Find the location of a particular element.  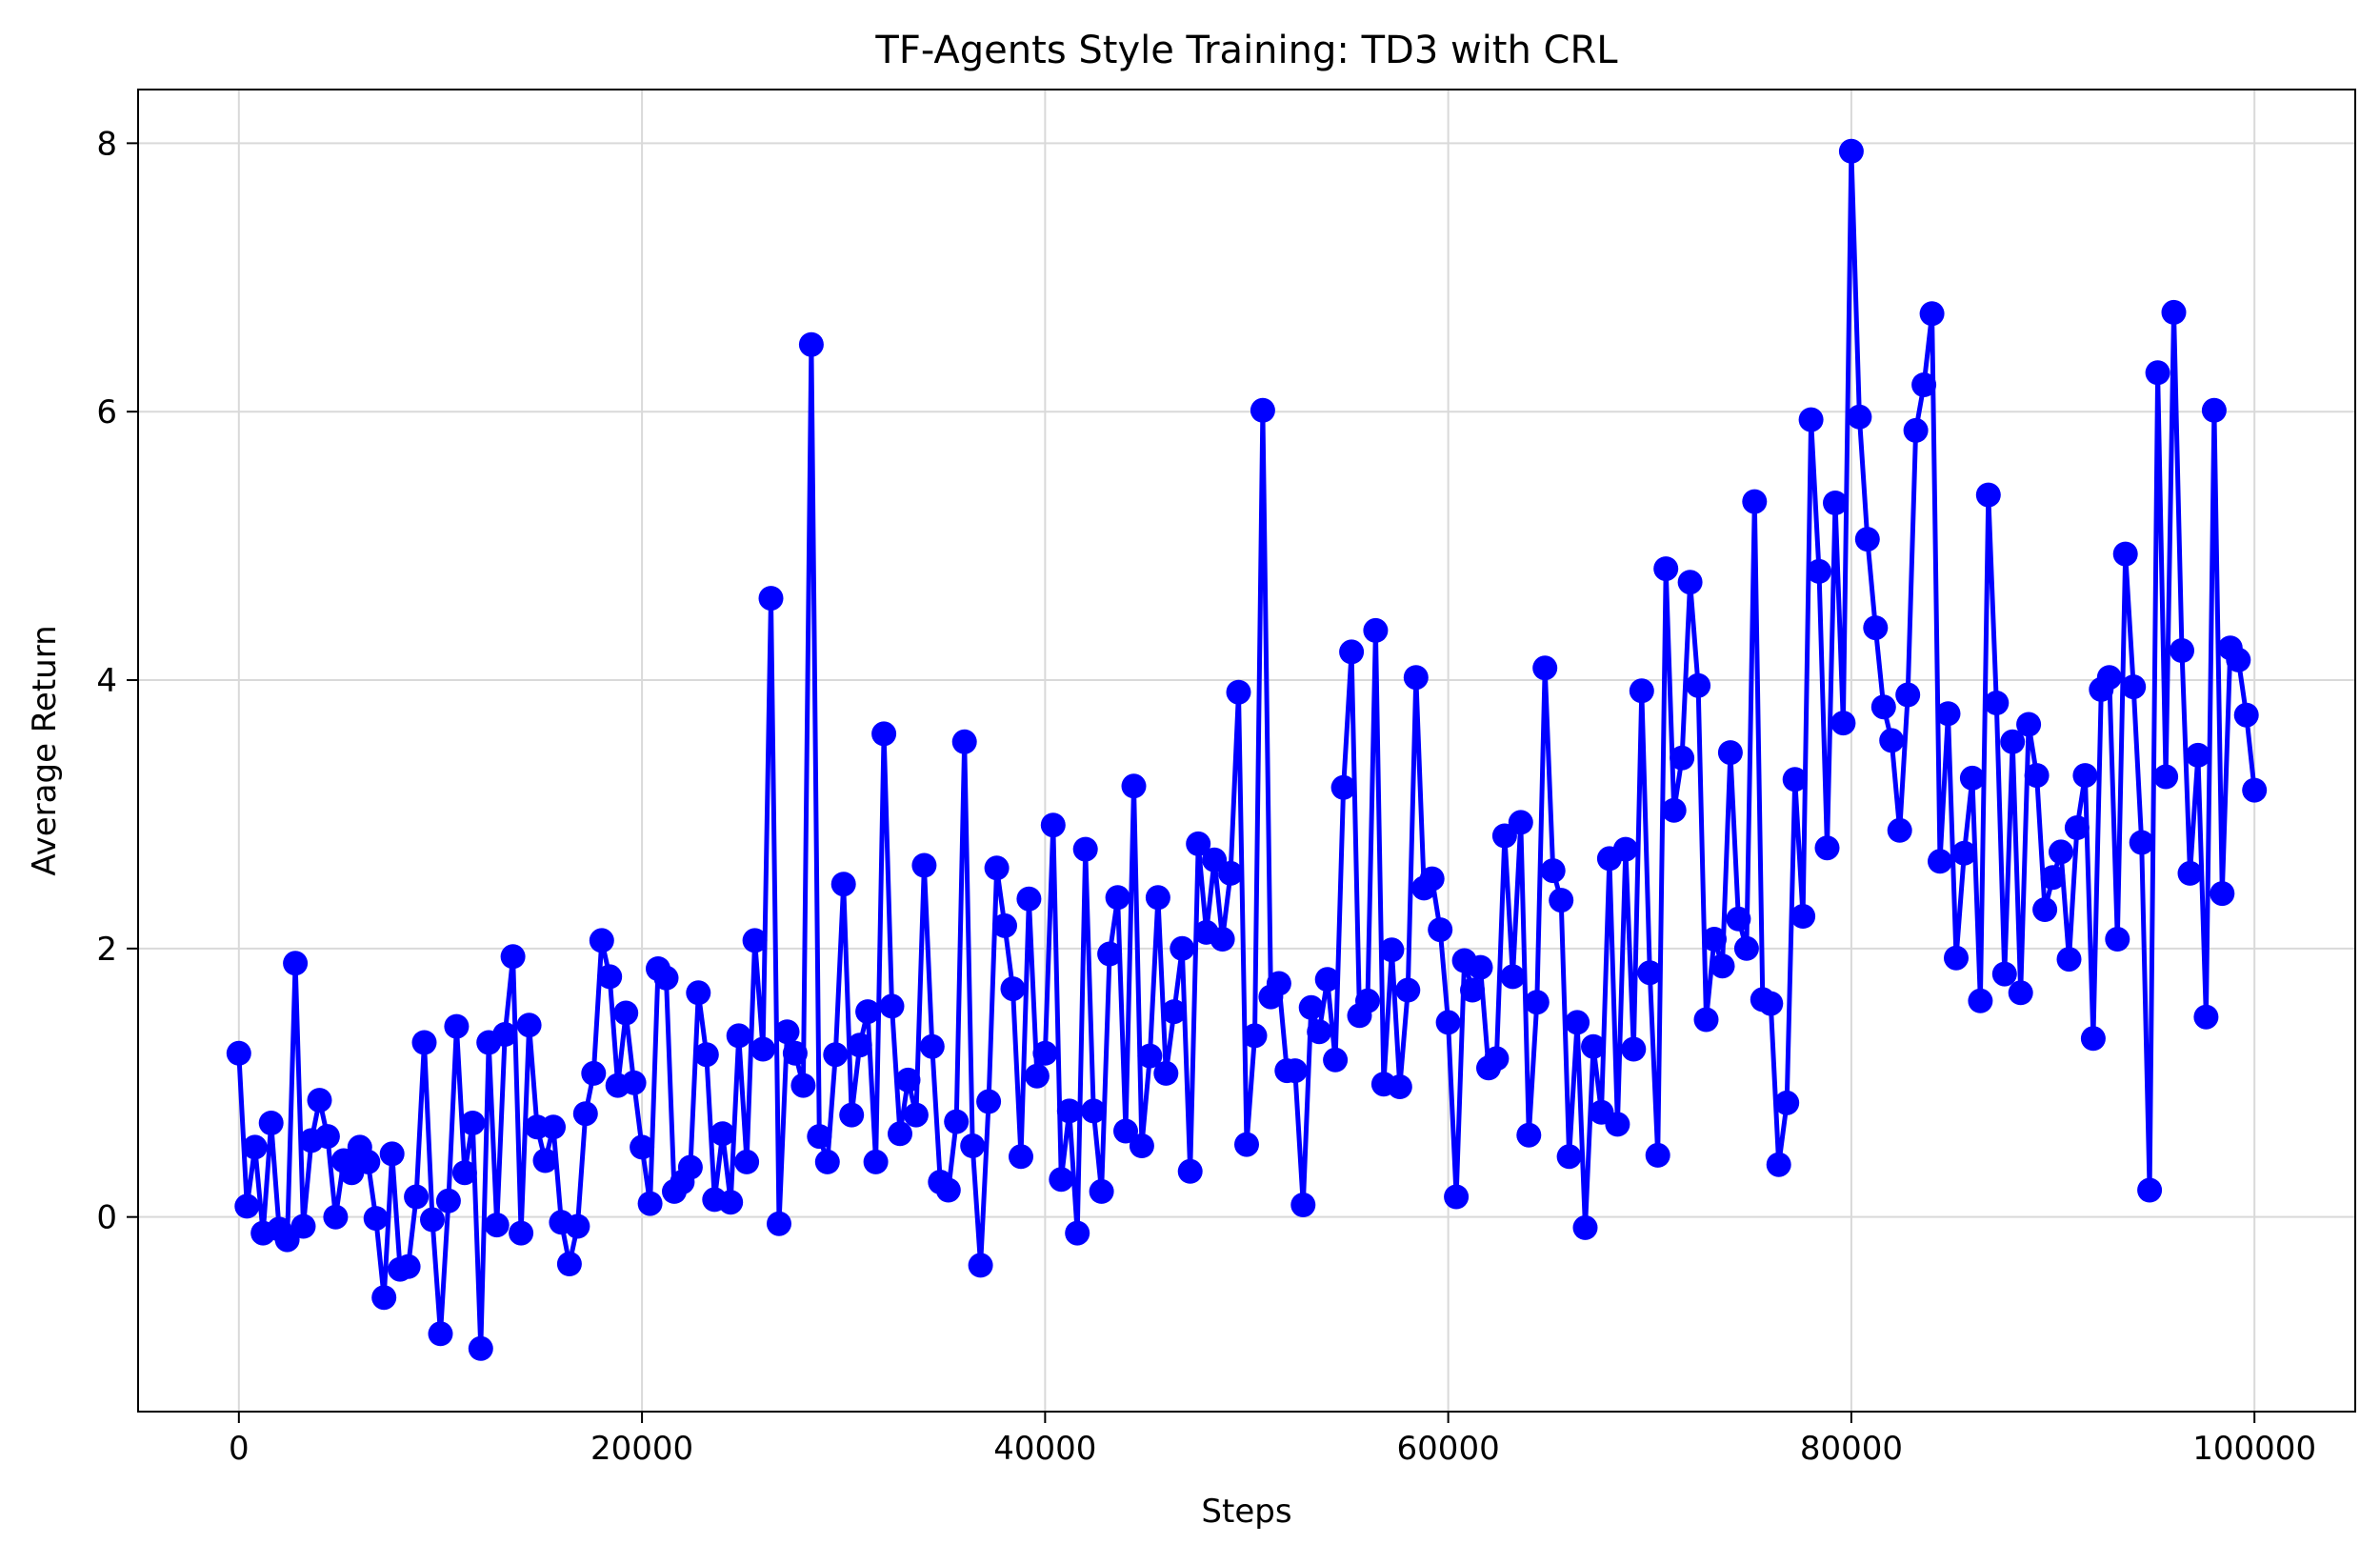

x-tick-label: 80000 is located at coordinates (1851, 1449).